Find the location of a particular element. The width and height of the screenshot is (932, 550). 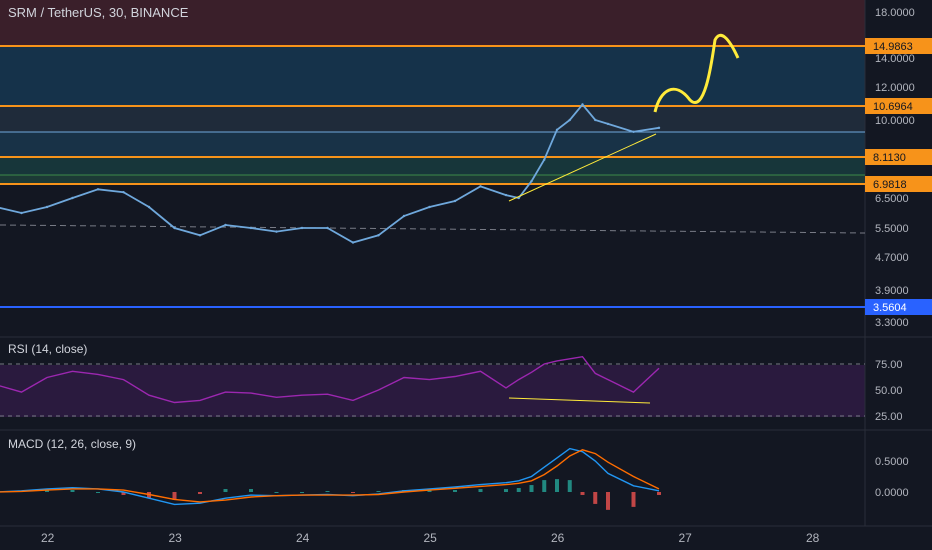

price-level-label-4: 3.5604 is located at coordinates (890, 308).